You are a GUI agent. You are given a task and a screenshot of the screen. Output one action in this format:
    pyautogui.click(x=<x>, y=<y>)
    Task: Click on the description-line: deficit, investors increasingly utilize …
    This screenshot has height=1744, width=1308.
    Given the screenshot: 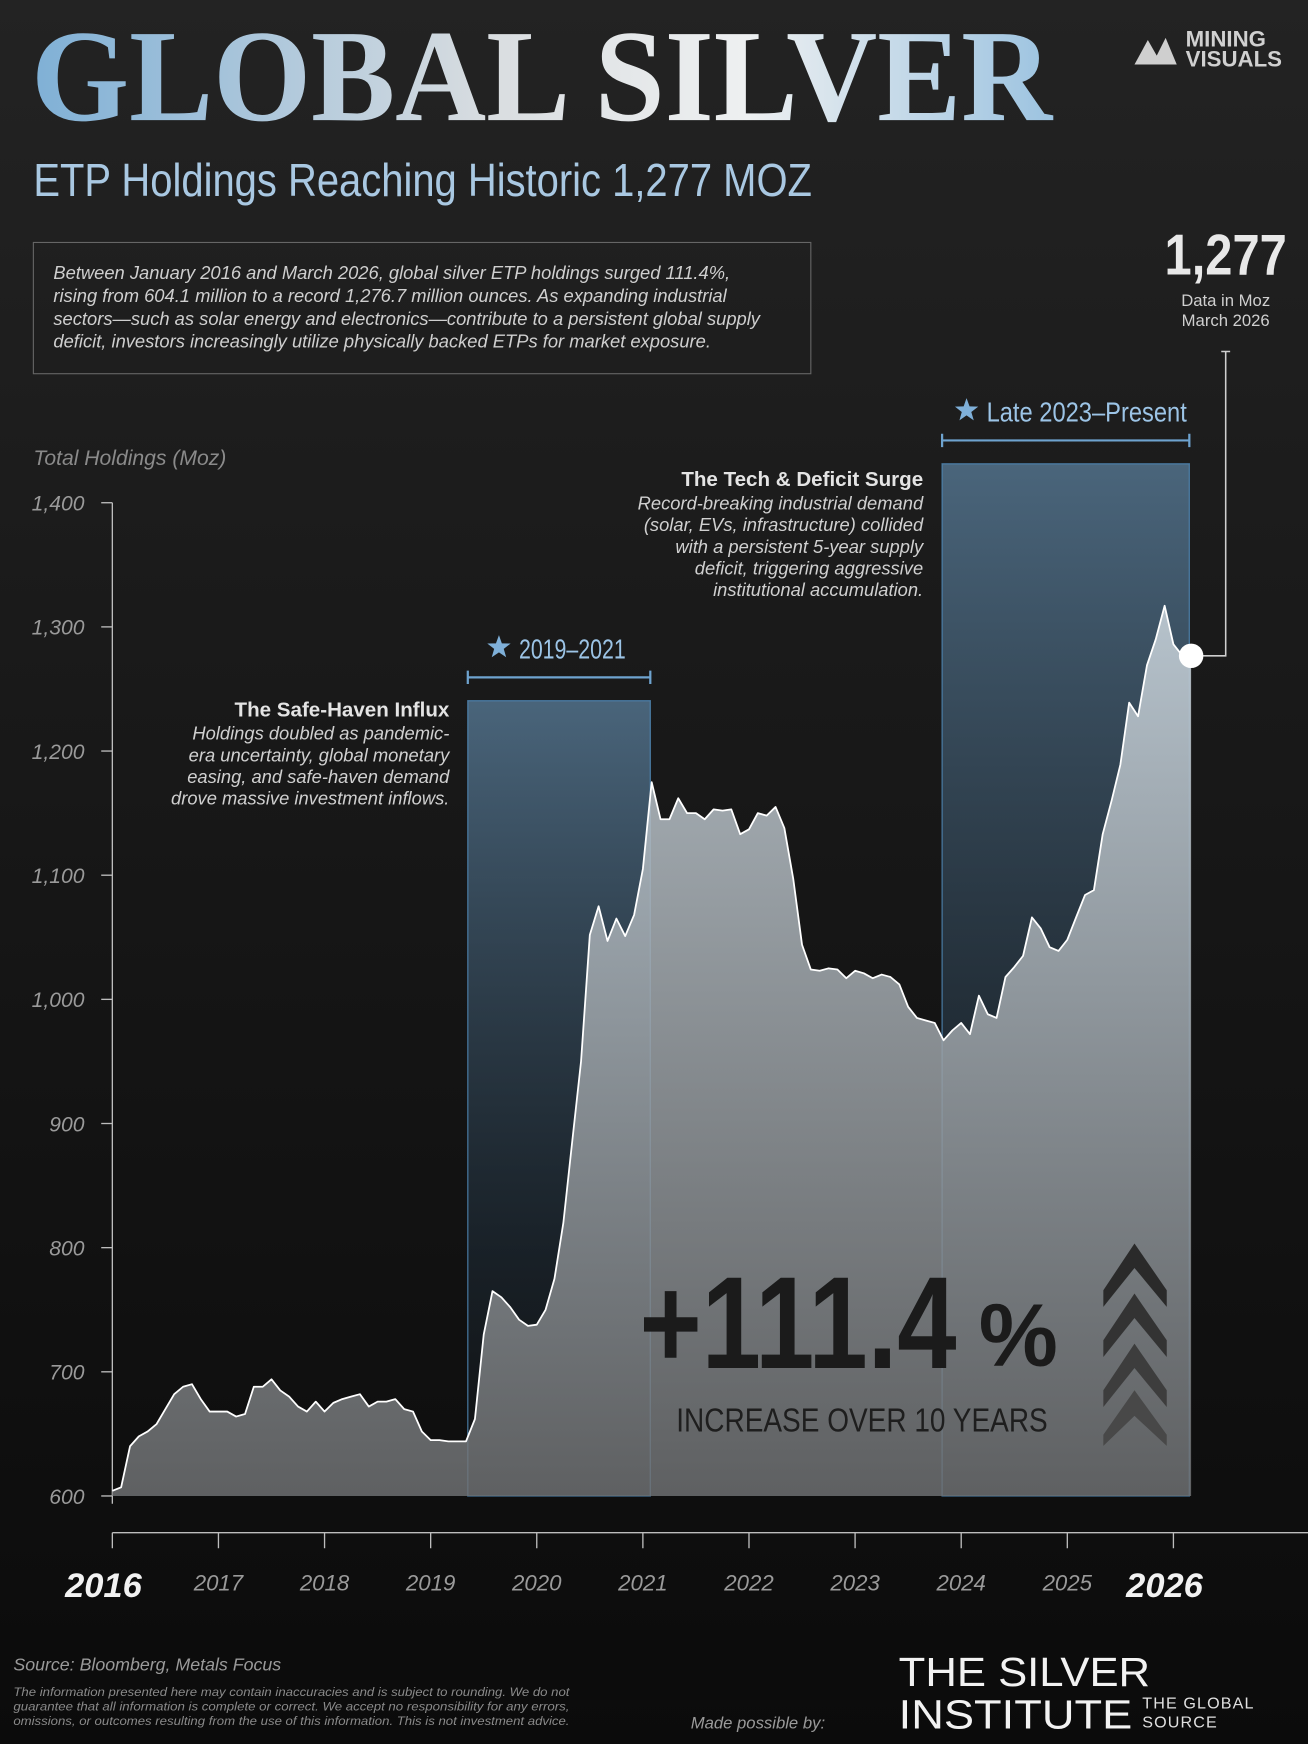 What is the action you would take?
    pyautogui.click(x=382, y=341)
    